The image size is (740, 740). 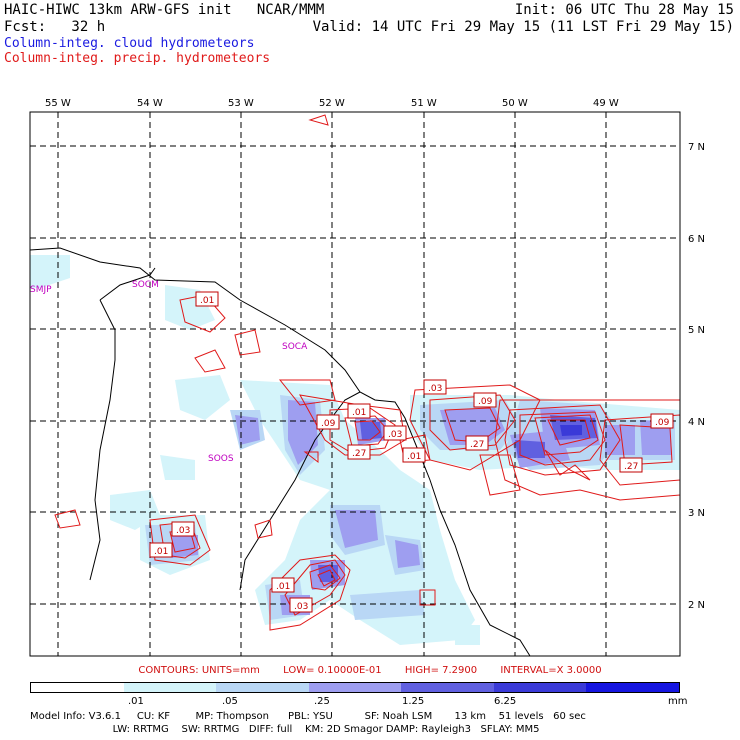 I want to click on color-bar, so click(x=355, y=687).